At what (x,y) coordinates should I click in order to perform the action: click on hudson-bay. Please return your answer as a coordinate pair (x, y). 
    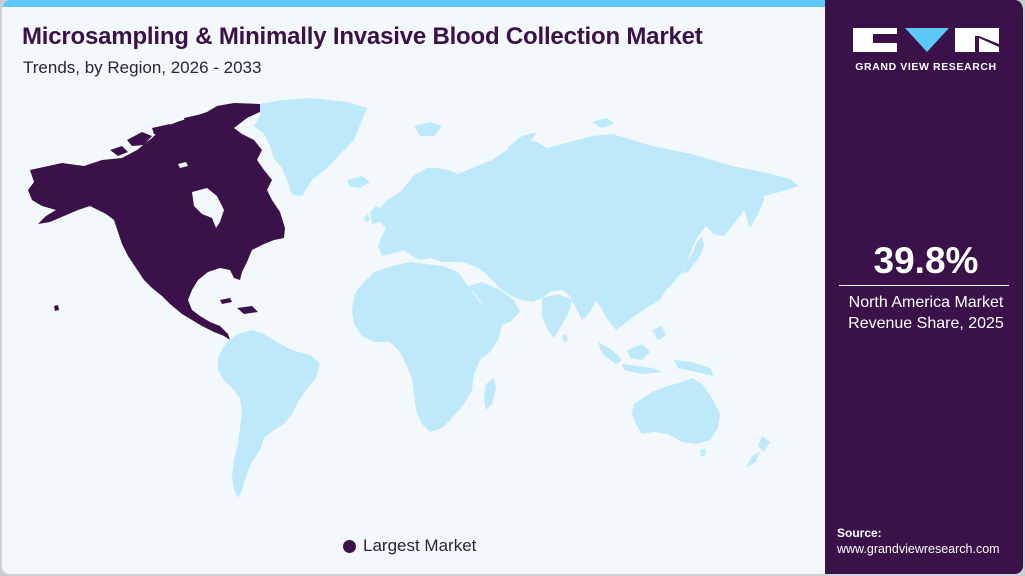
    Looking at the image, I should click on (201, 195).